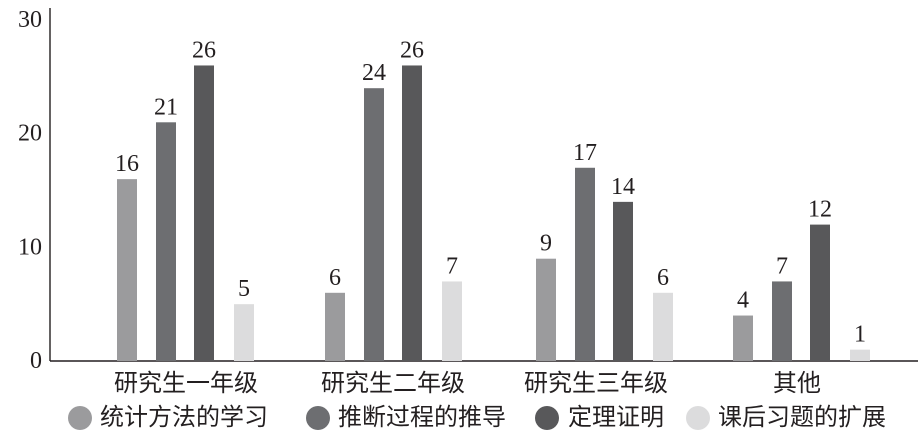 The image size is (921, 441). I want to click on value-label-series-3-category-1: 26, so click(204, 50).